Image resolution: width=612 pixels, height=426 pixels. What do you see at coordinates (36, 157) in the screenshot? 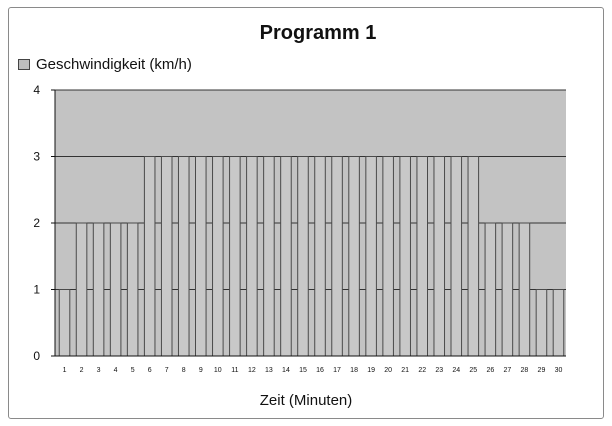
I see `y-tick-label: 3` at bounding box center [36, 157].